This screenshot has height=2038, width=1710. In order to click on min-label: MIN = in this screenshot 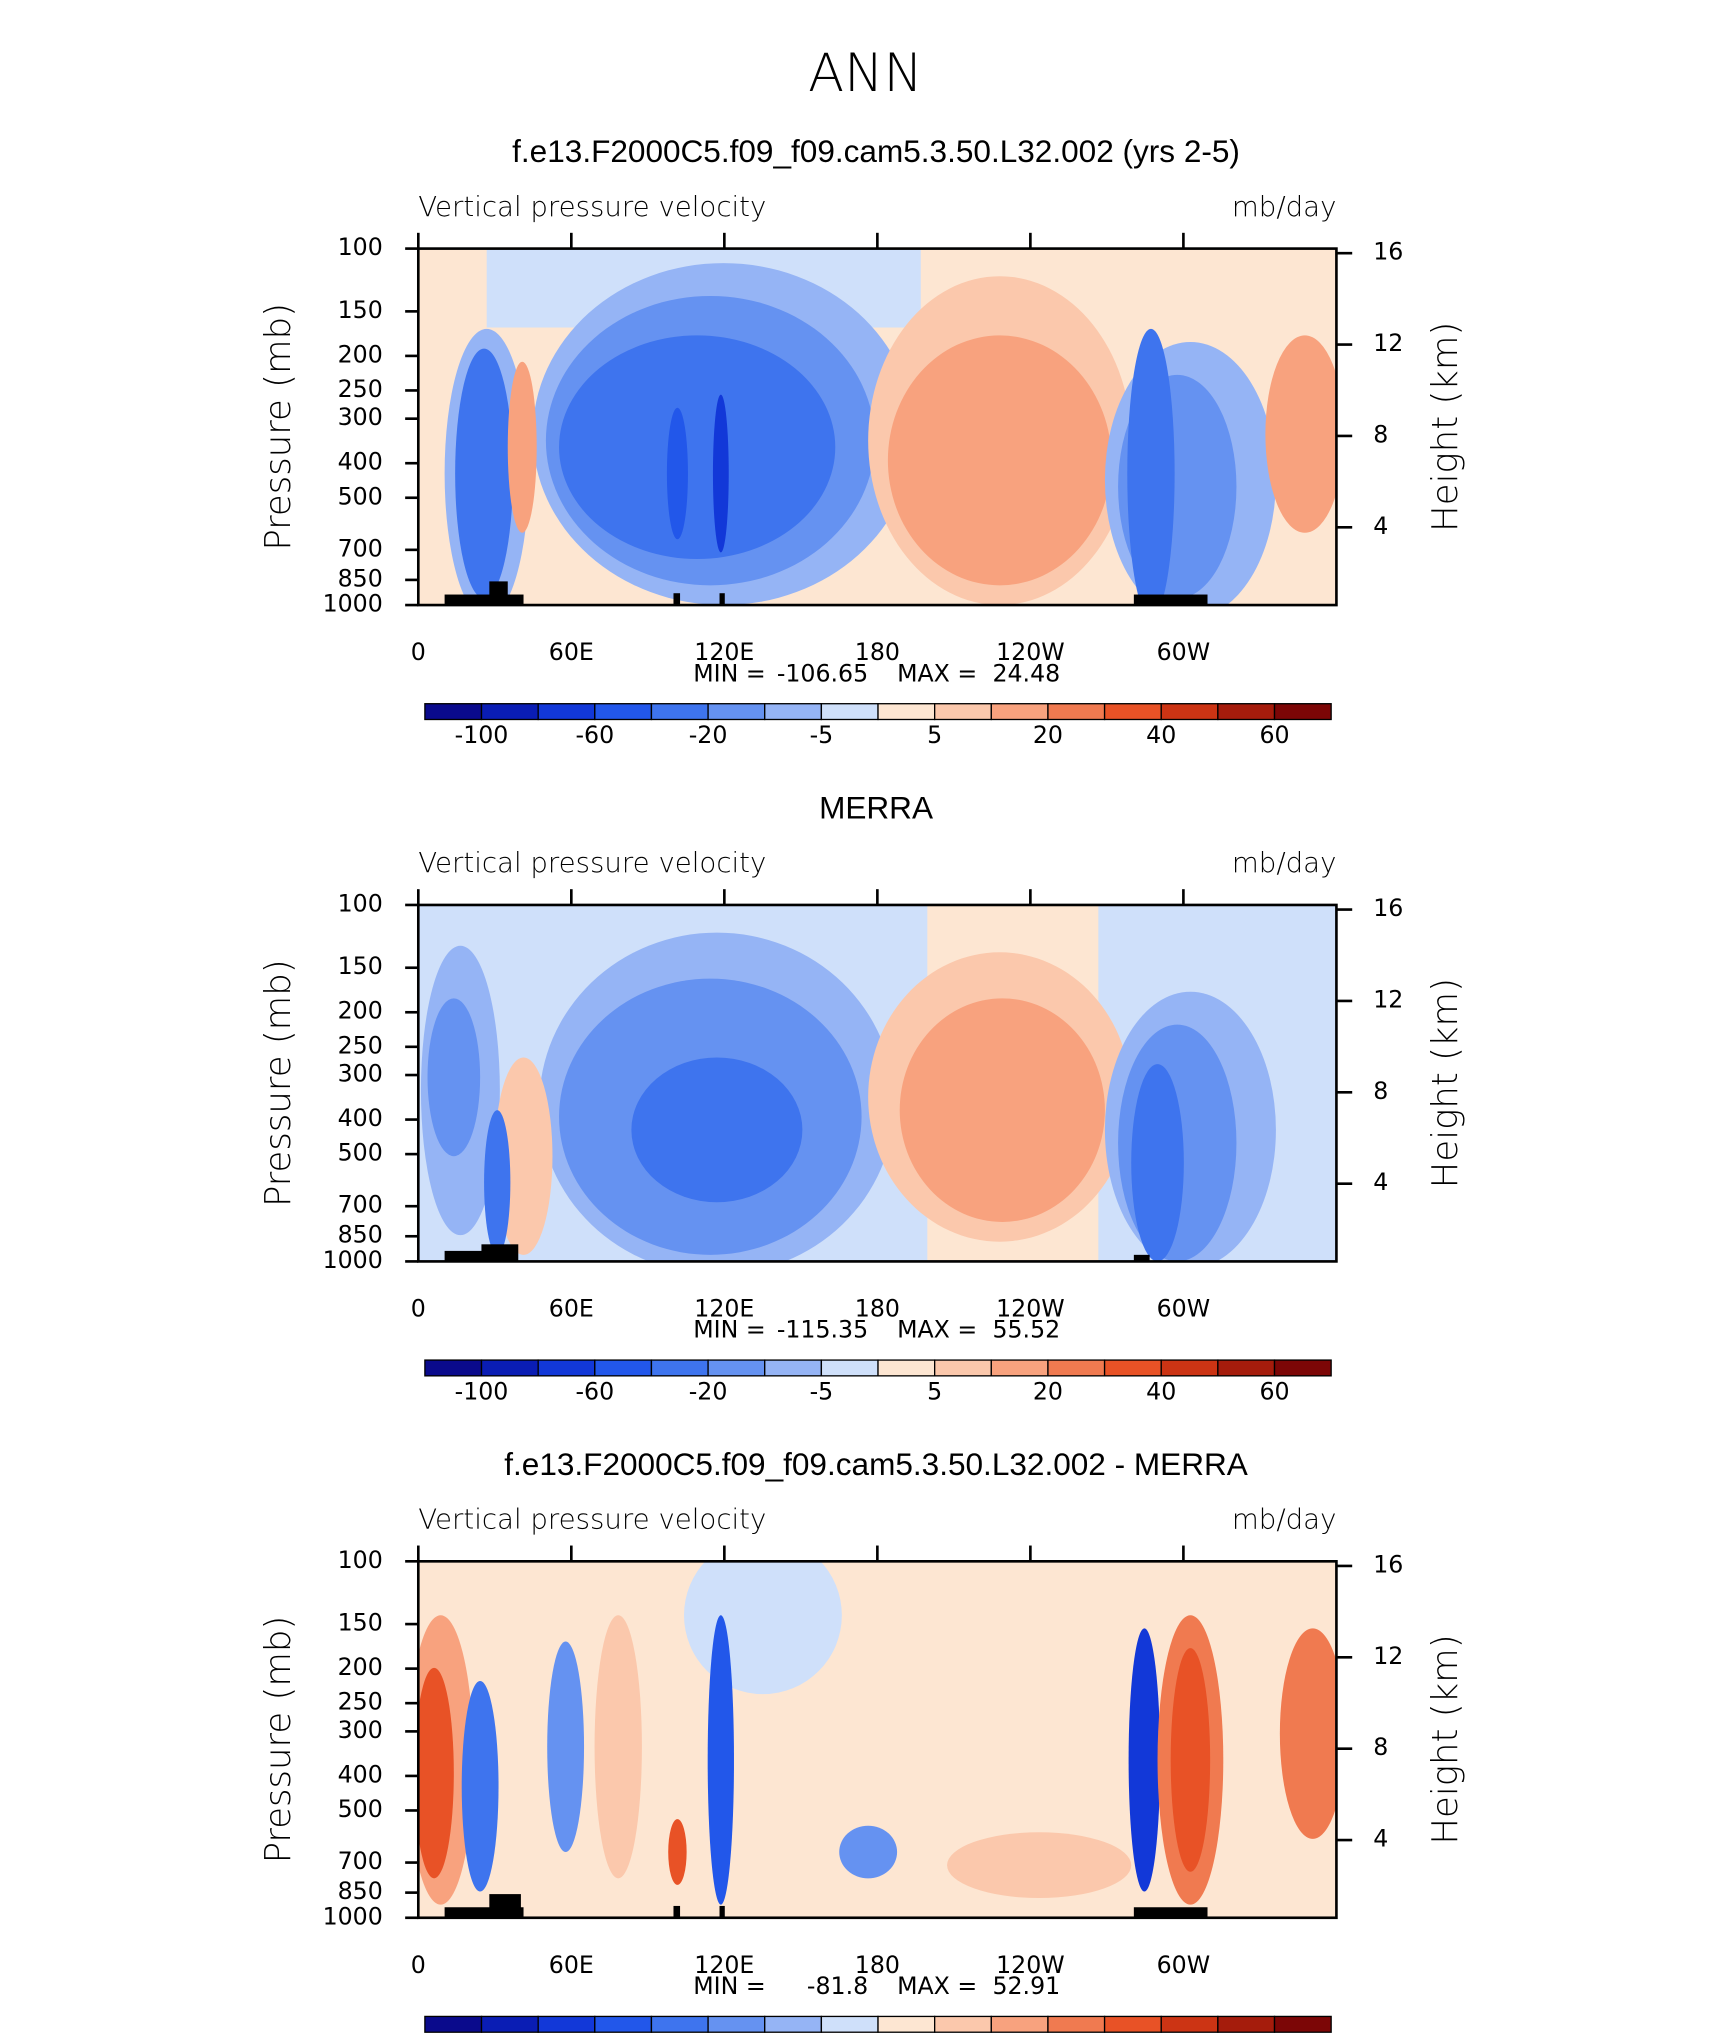, I will do `click(729, 1330)`.